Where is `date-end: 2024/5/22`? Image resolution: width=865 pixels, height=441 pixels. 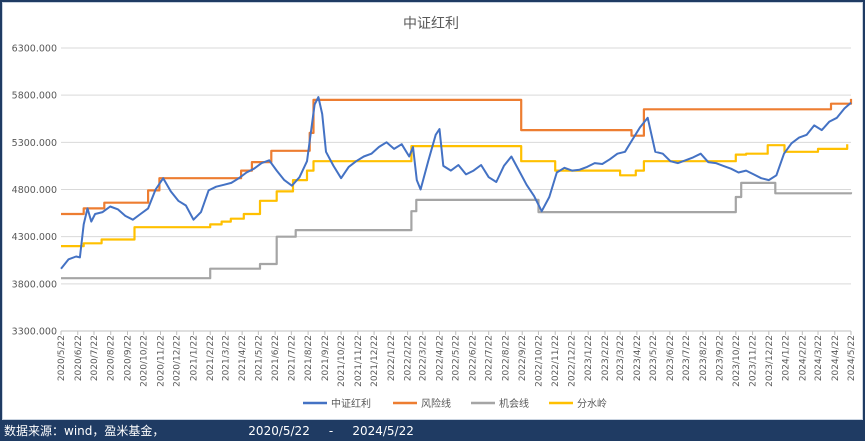
date-end: 2024/5/22 is located at coordinates (383, 431).